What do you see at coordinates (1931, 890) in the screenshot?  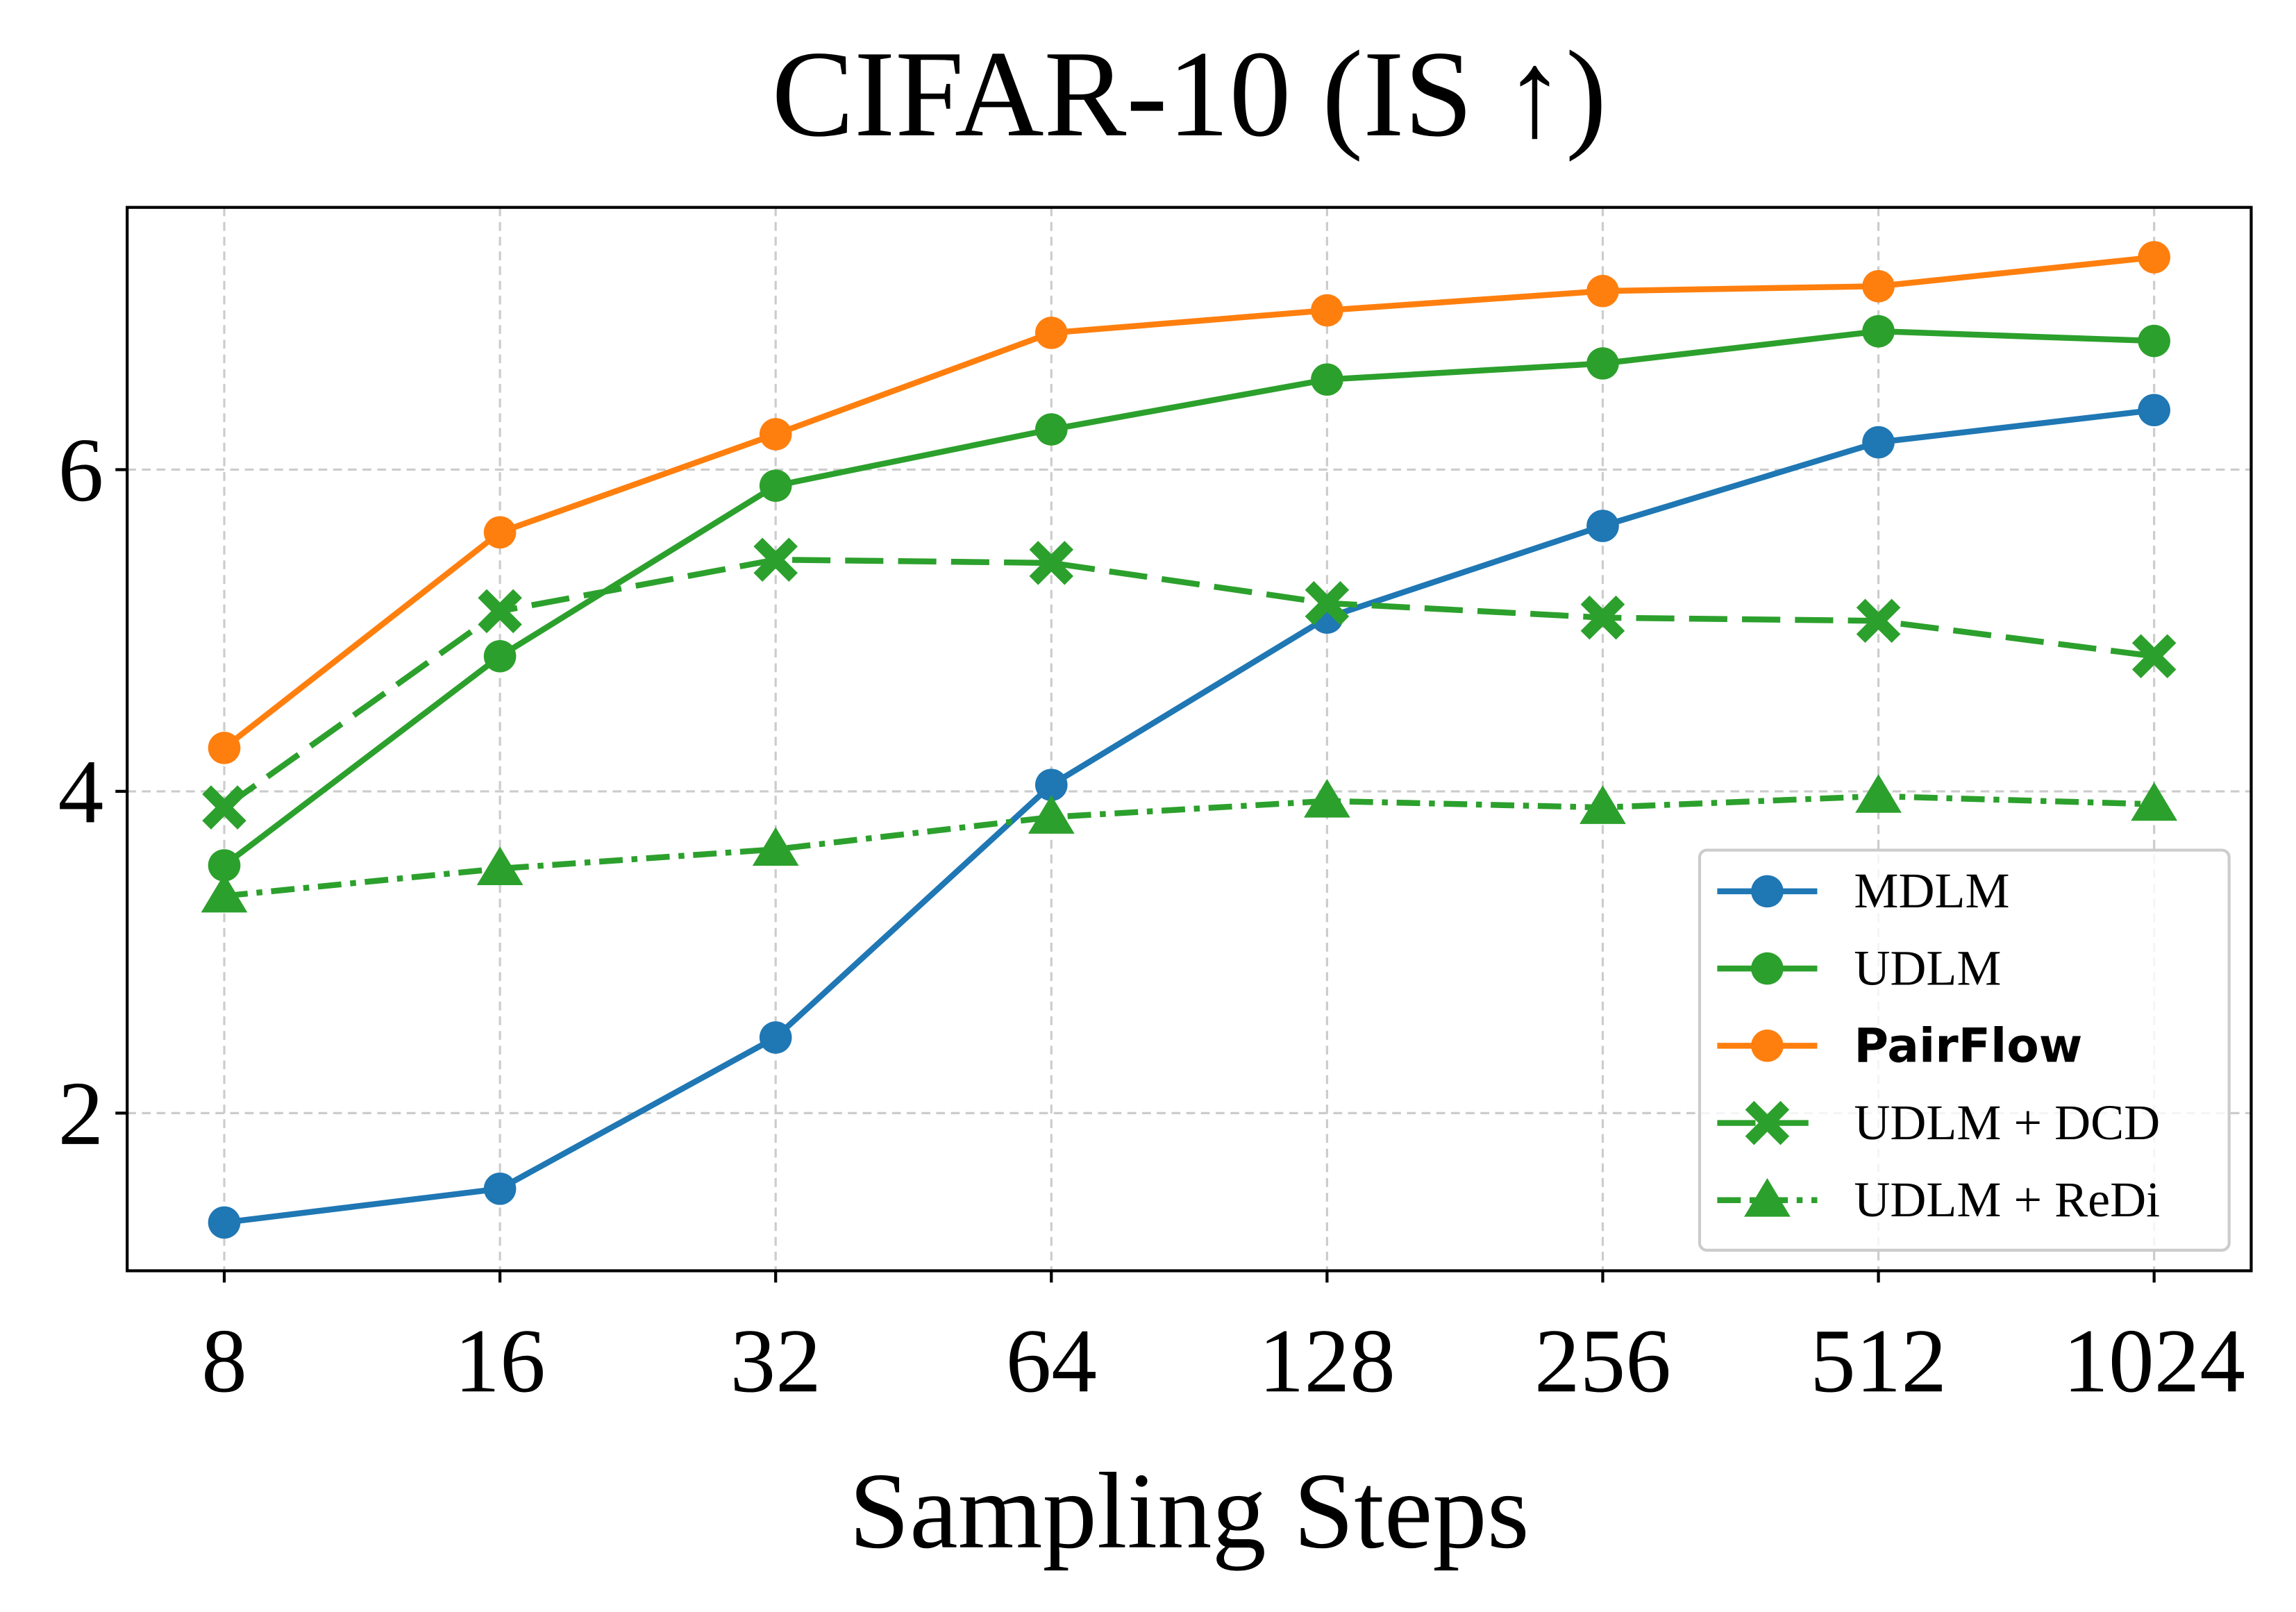 I see `legend-label: MDLM` at bounding box center [1931, 890].